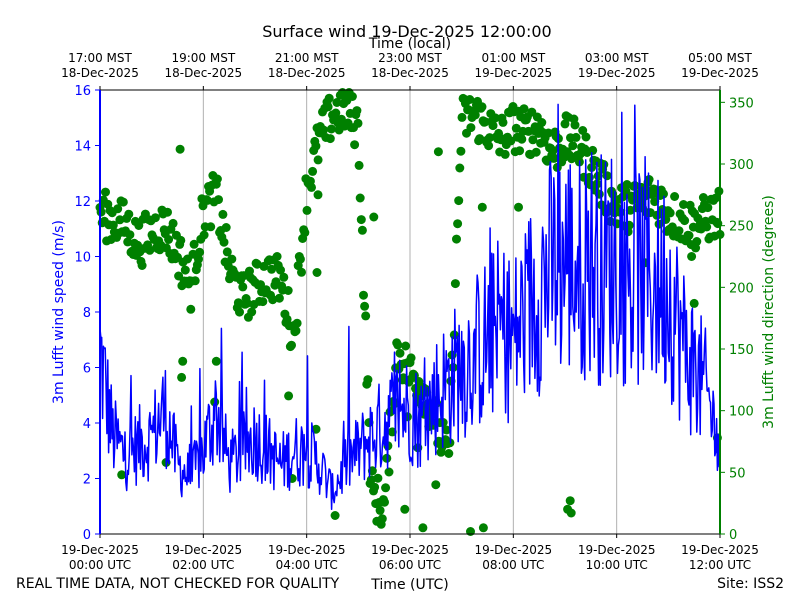 Image resolution: width=800 pixels, height=600 pixels. Describe the element at coordinates (307, 58) in the screenshot. I see `top-tick-label-time: 21:00 MST` at that location.